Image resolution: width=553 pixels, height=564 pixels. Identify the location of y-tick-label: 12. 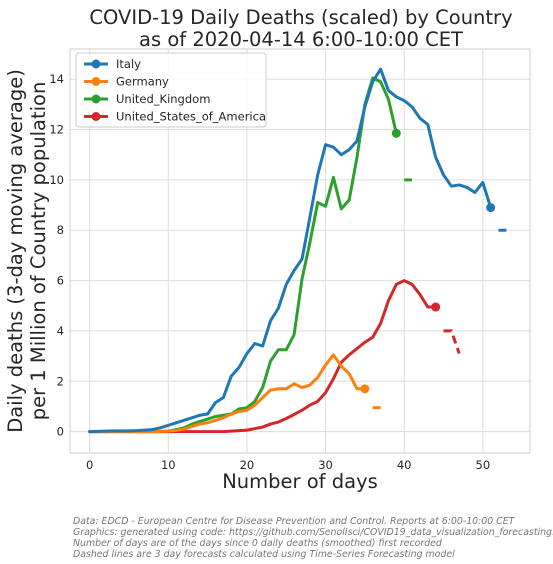
(56, 130).